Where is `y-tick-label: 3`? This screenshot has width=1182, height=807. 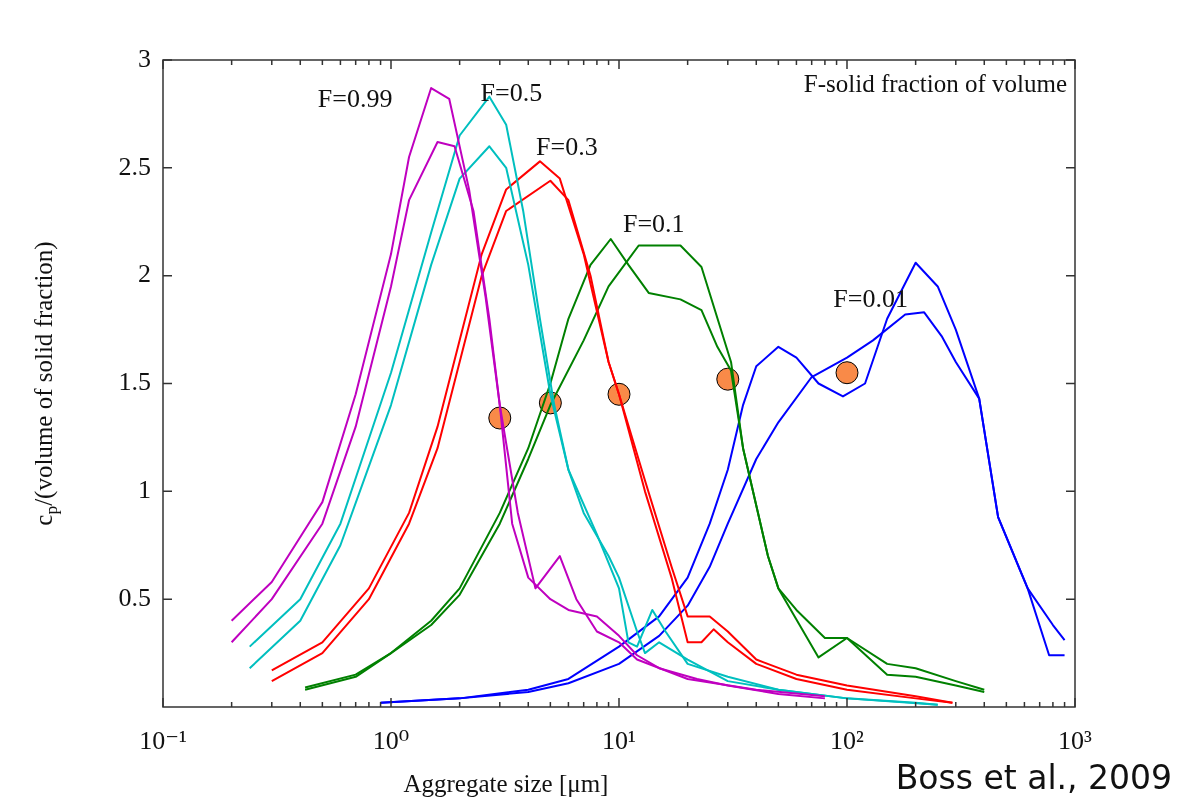 y-tick-label: 3 is located at coordinates (144, 58).